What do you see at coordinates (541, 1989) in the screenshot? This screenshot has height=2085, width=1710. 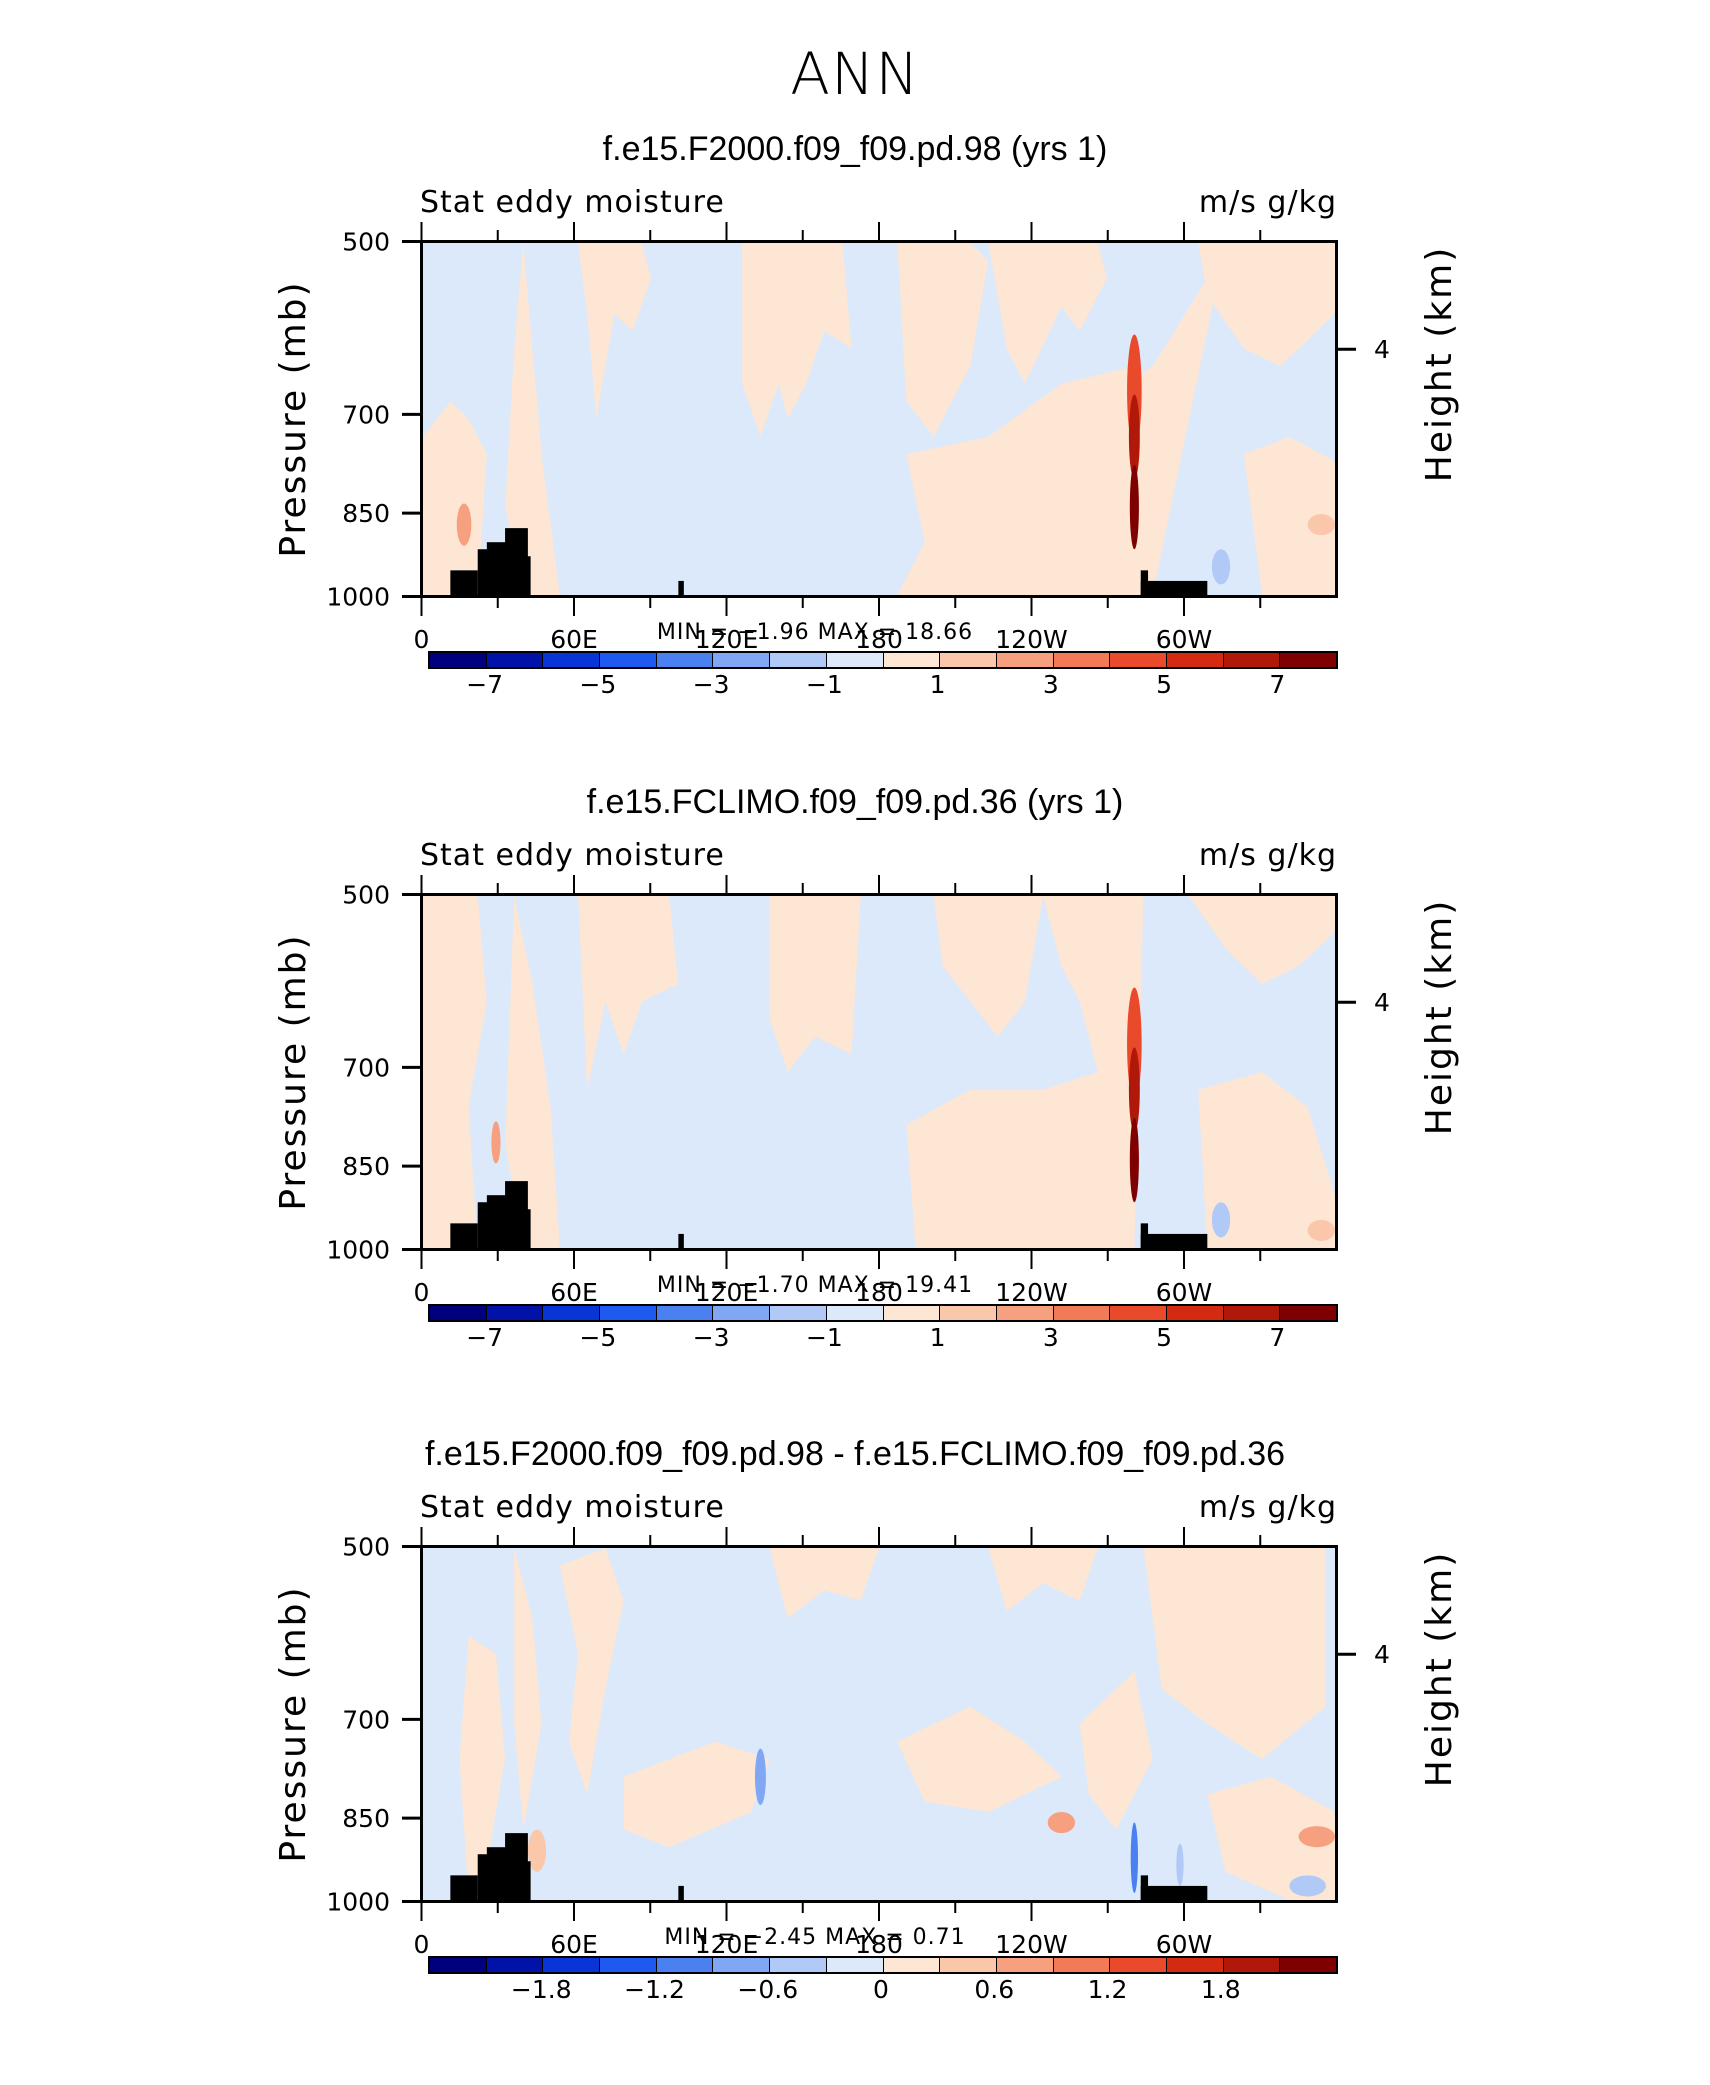 I see `colorbar-tick-label: −1.8` at bounding box center [541, 1989].